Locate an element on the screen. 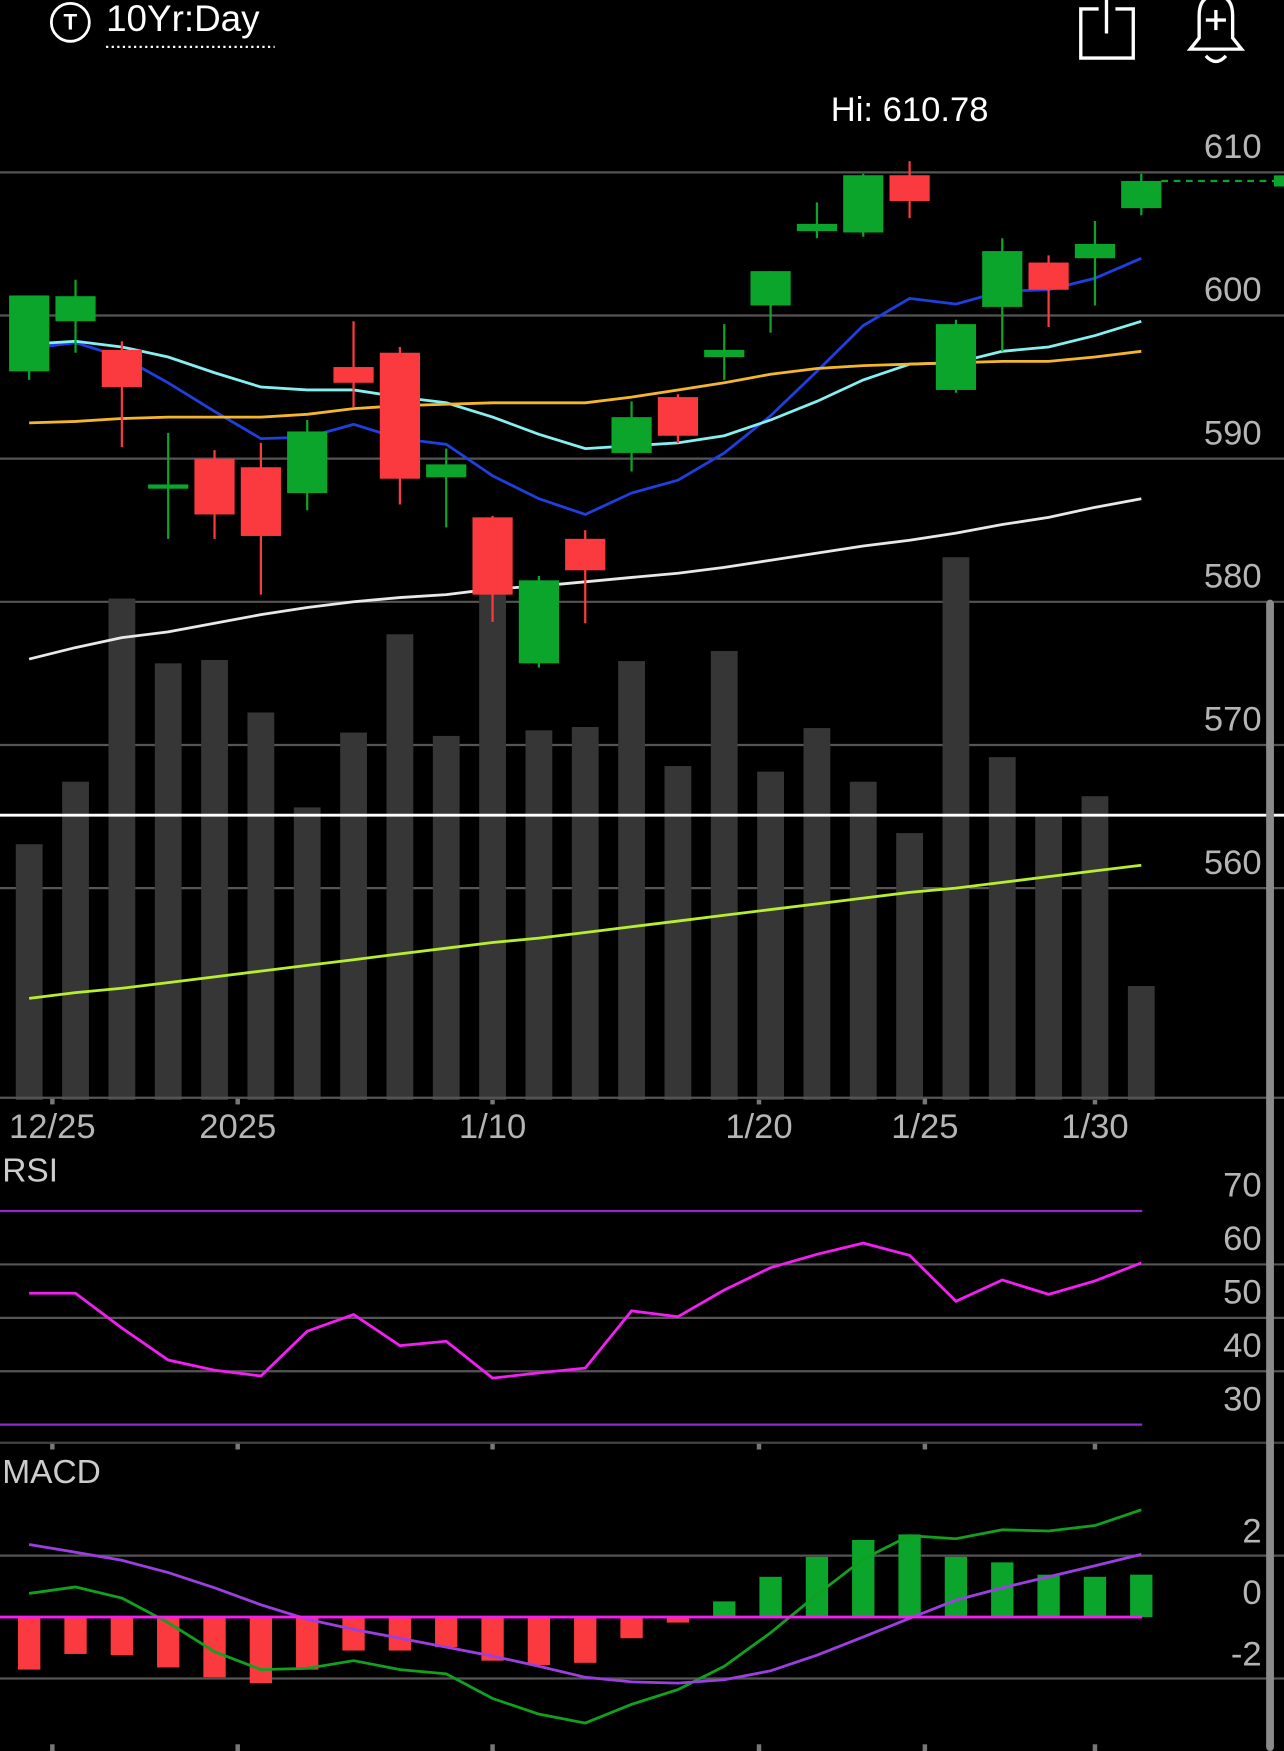  x-tick-label: 12/25 is located at coordinates (52, 1127).